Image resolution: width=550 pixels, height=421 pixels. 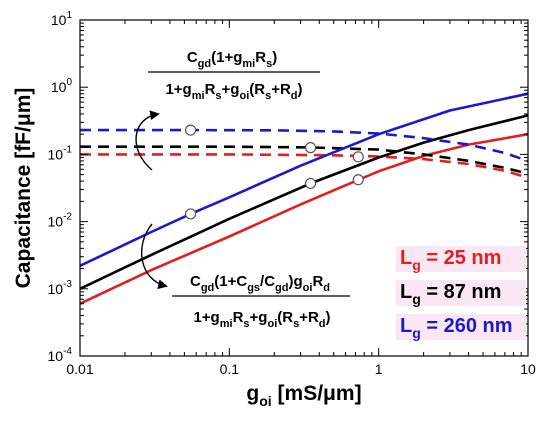 I want to click on upper-formula-denominator: 1+gmiRs+goi(Rs+Rd), so click(x=233, y=91).